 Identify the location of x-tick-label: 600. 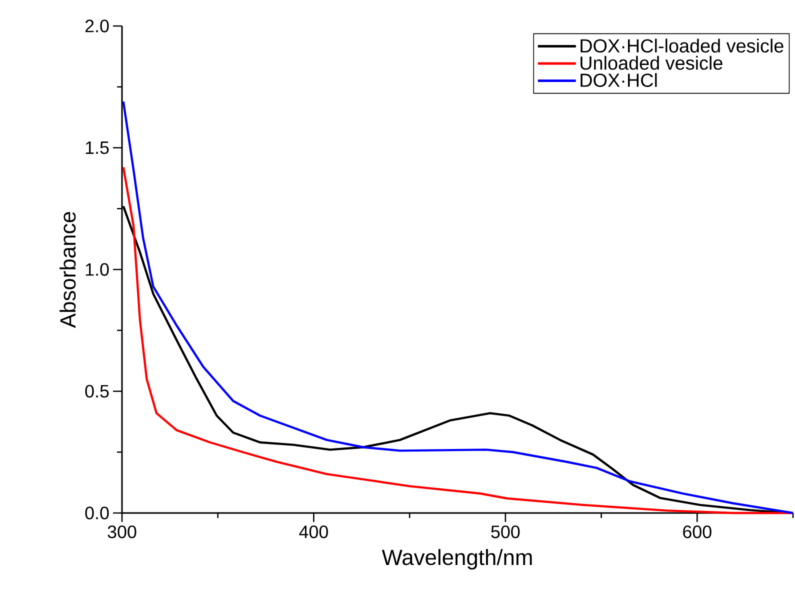
(697, 532).